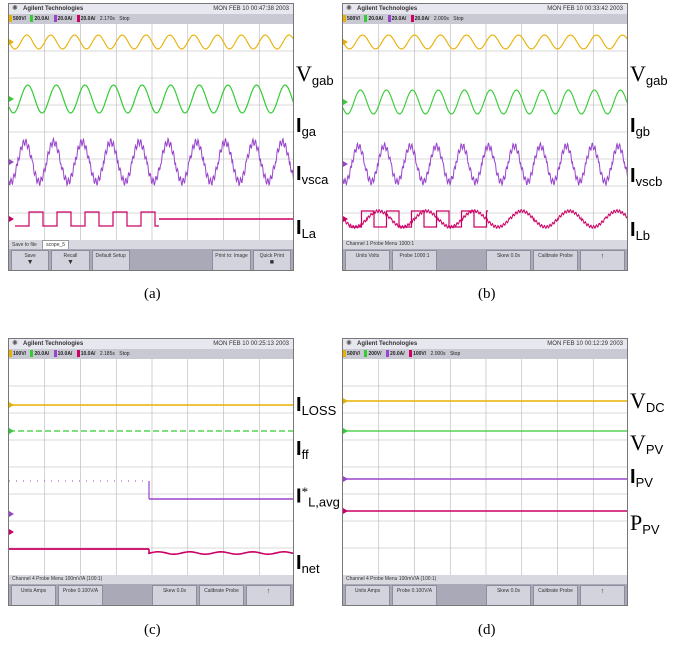  Describe the element at coordinates (231, 260) in the screenshot. I see `print-to-softkey: Print to: Image` at that location.